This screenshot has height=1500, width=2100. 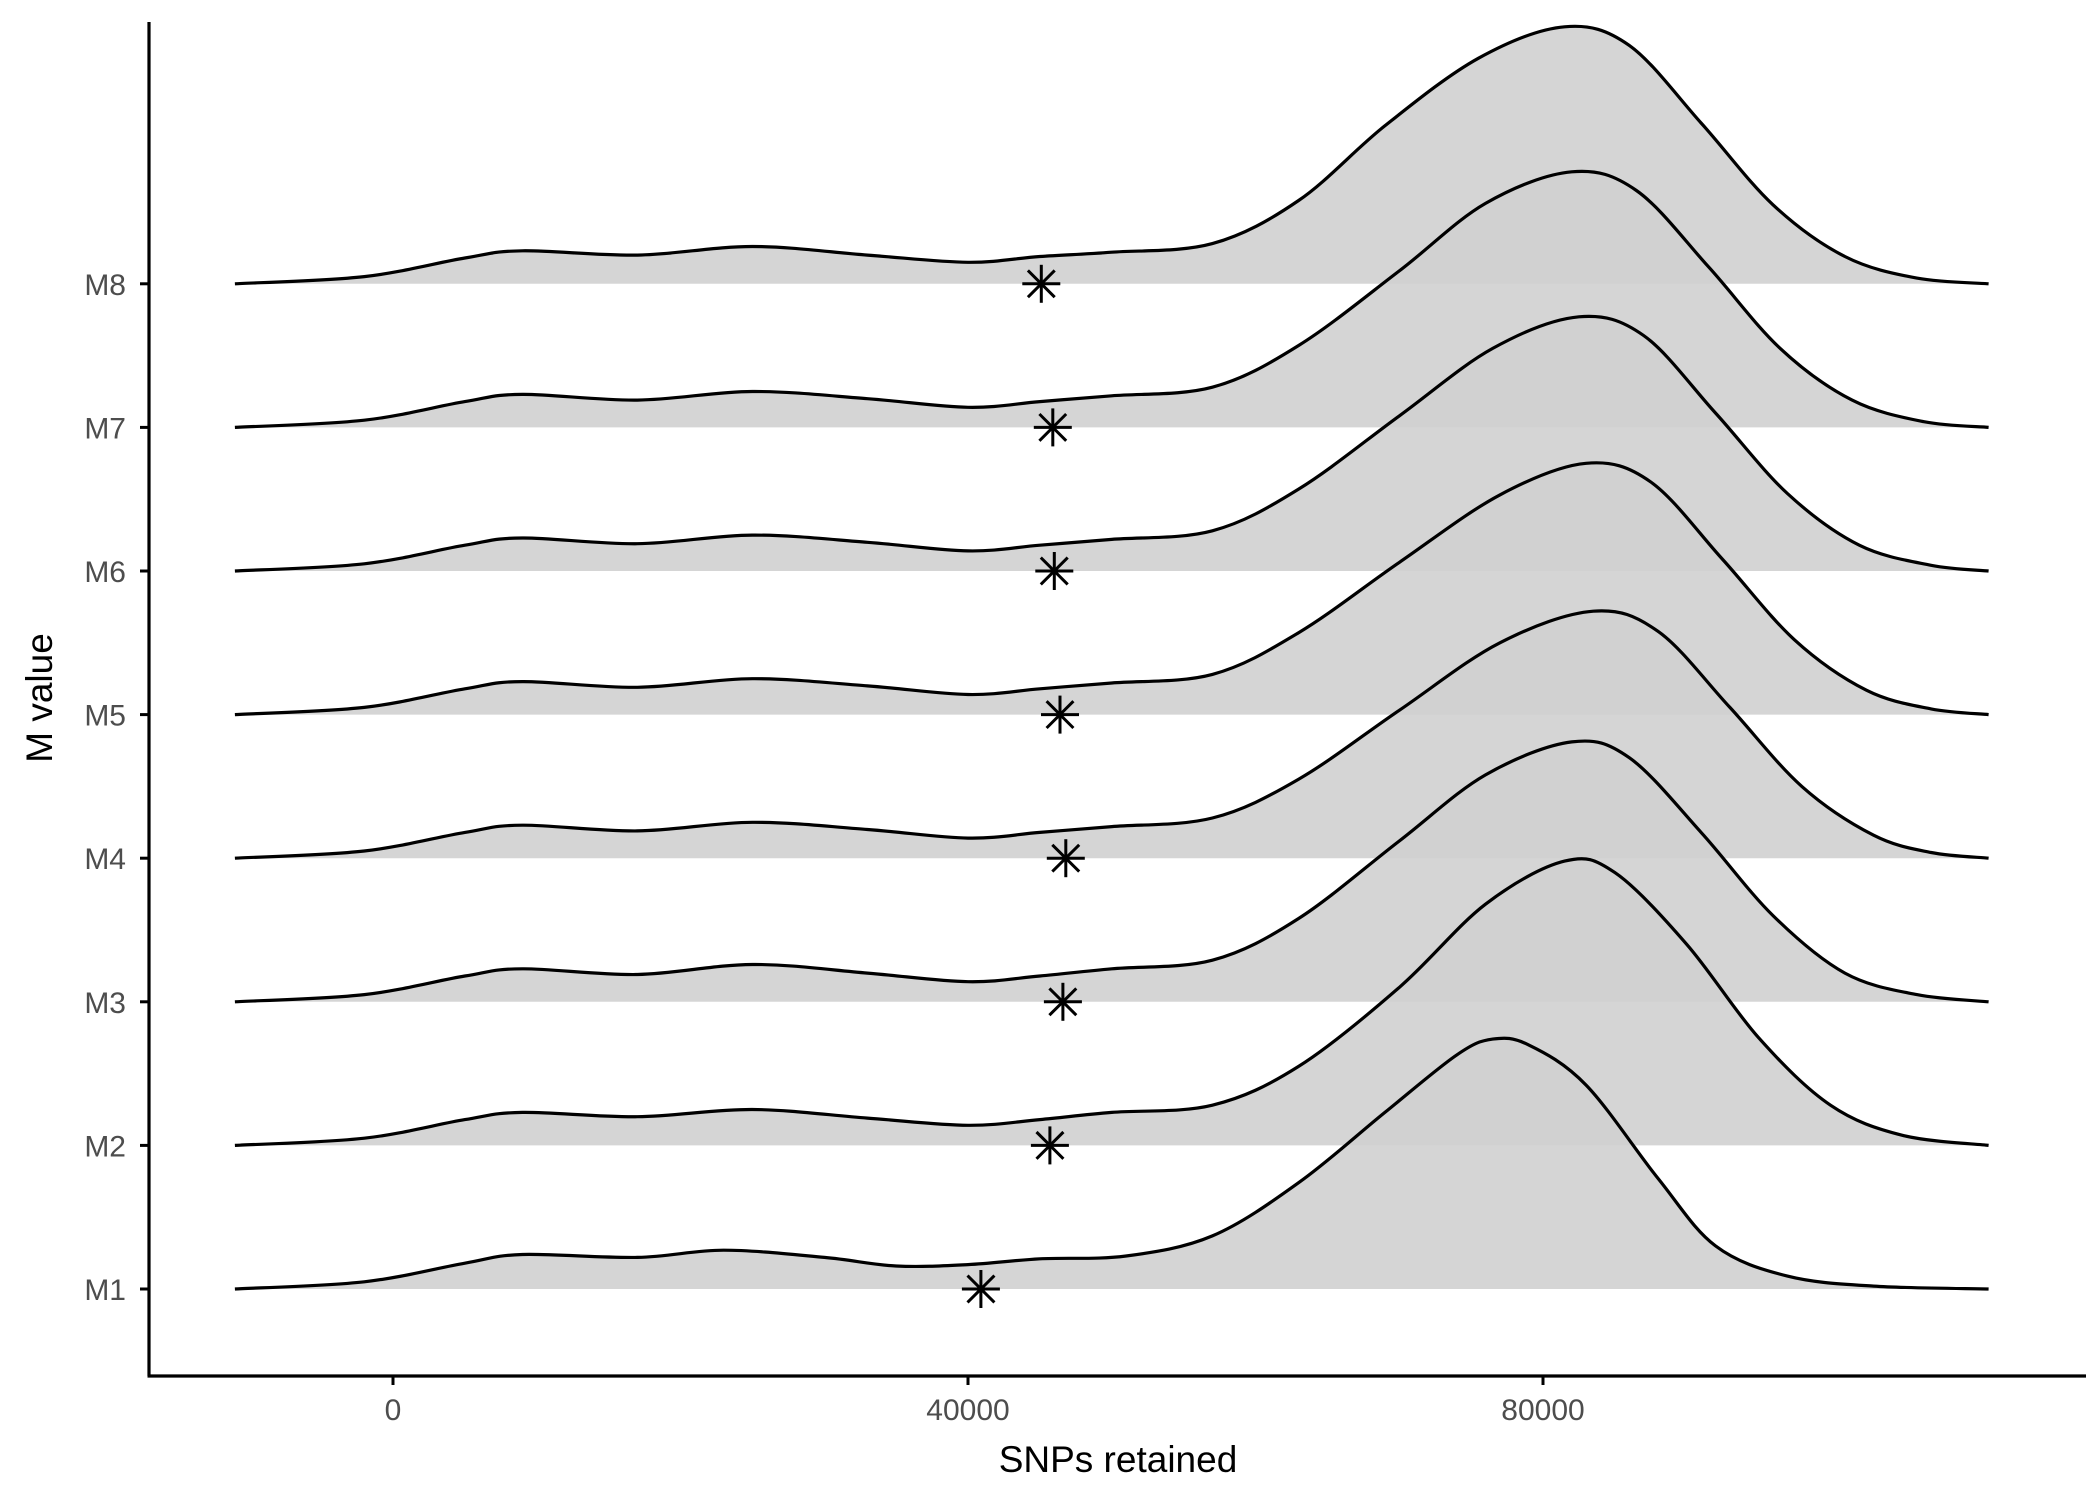 What do you see at coordinates (105, 859) in the screenshot?
I see `y-tick-label-m4: M4` at bounding box center [105, 859].